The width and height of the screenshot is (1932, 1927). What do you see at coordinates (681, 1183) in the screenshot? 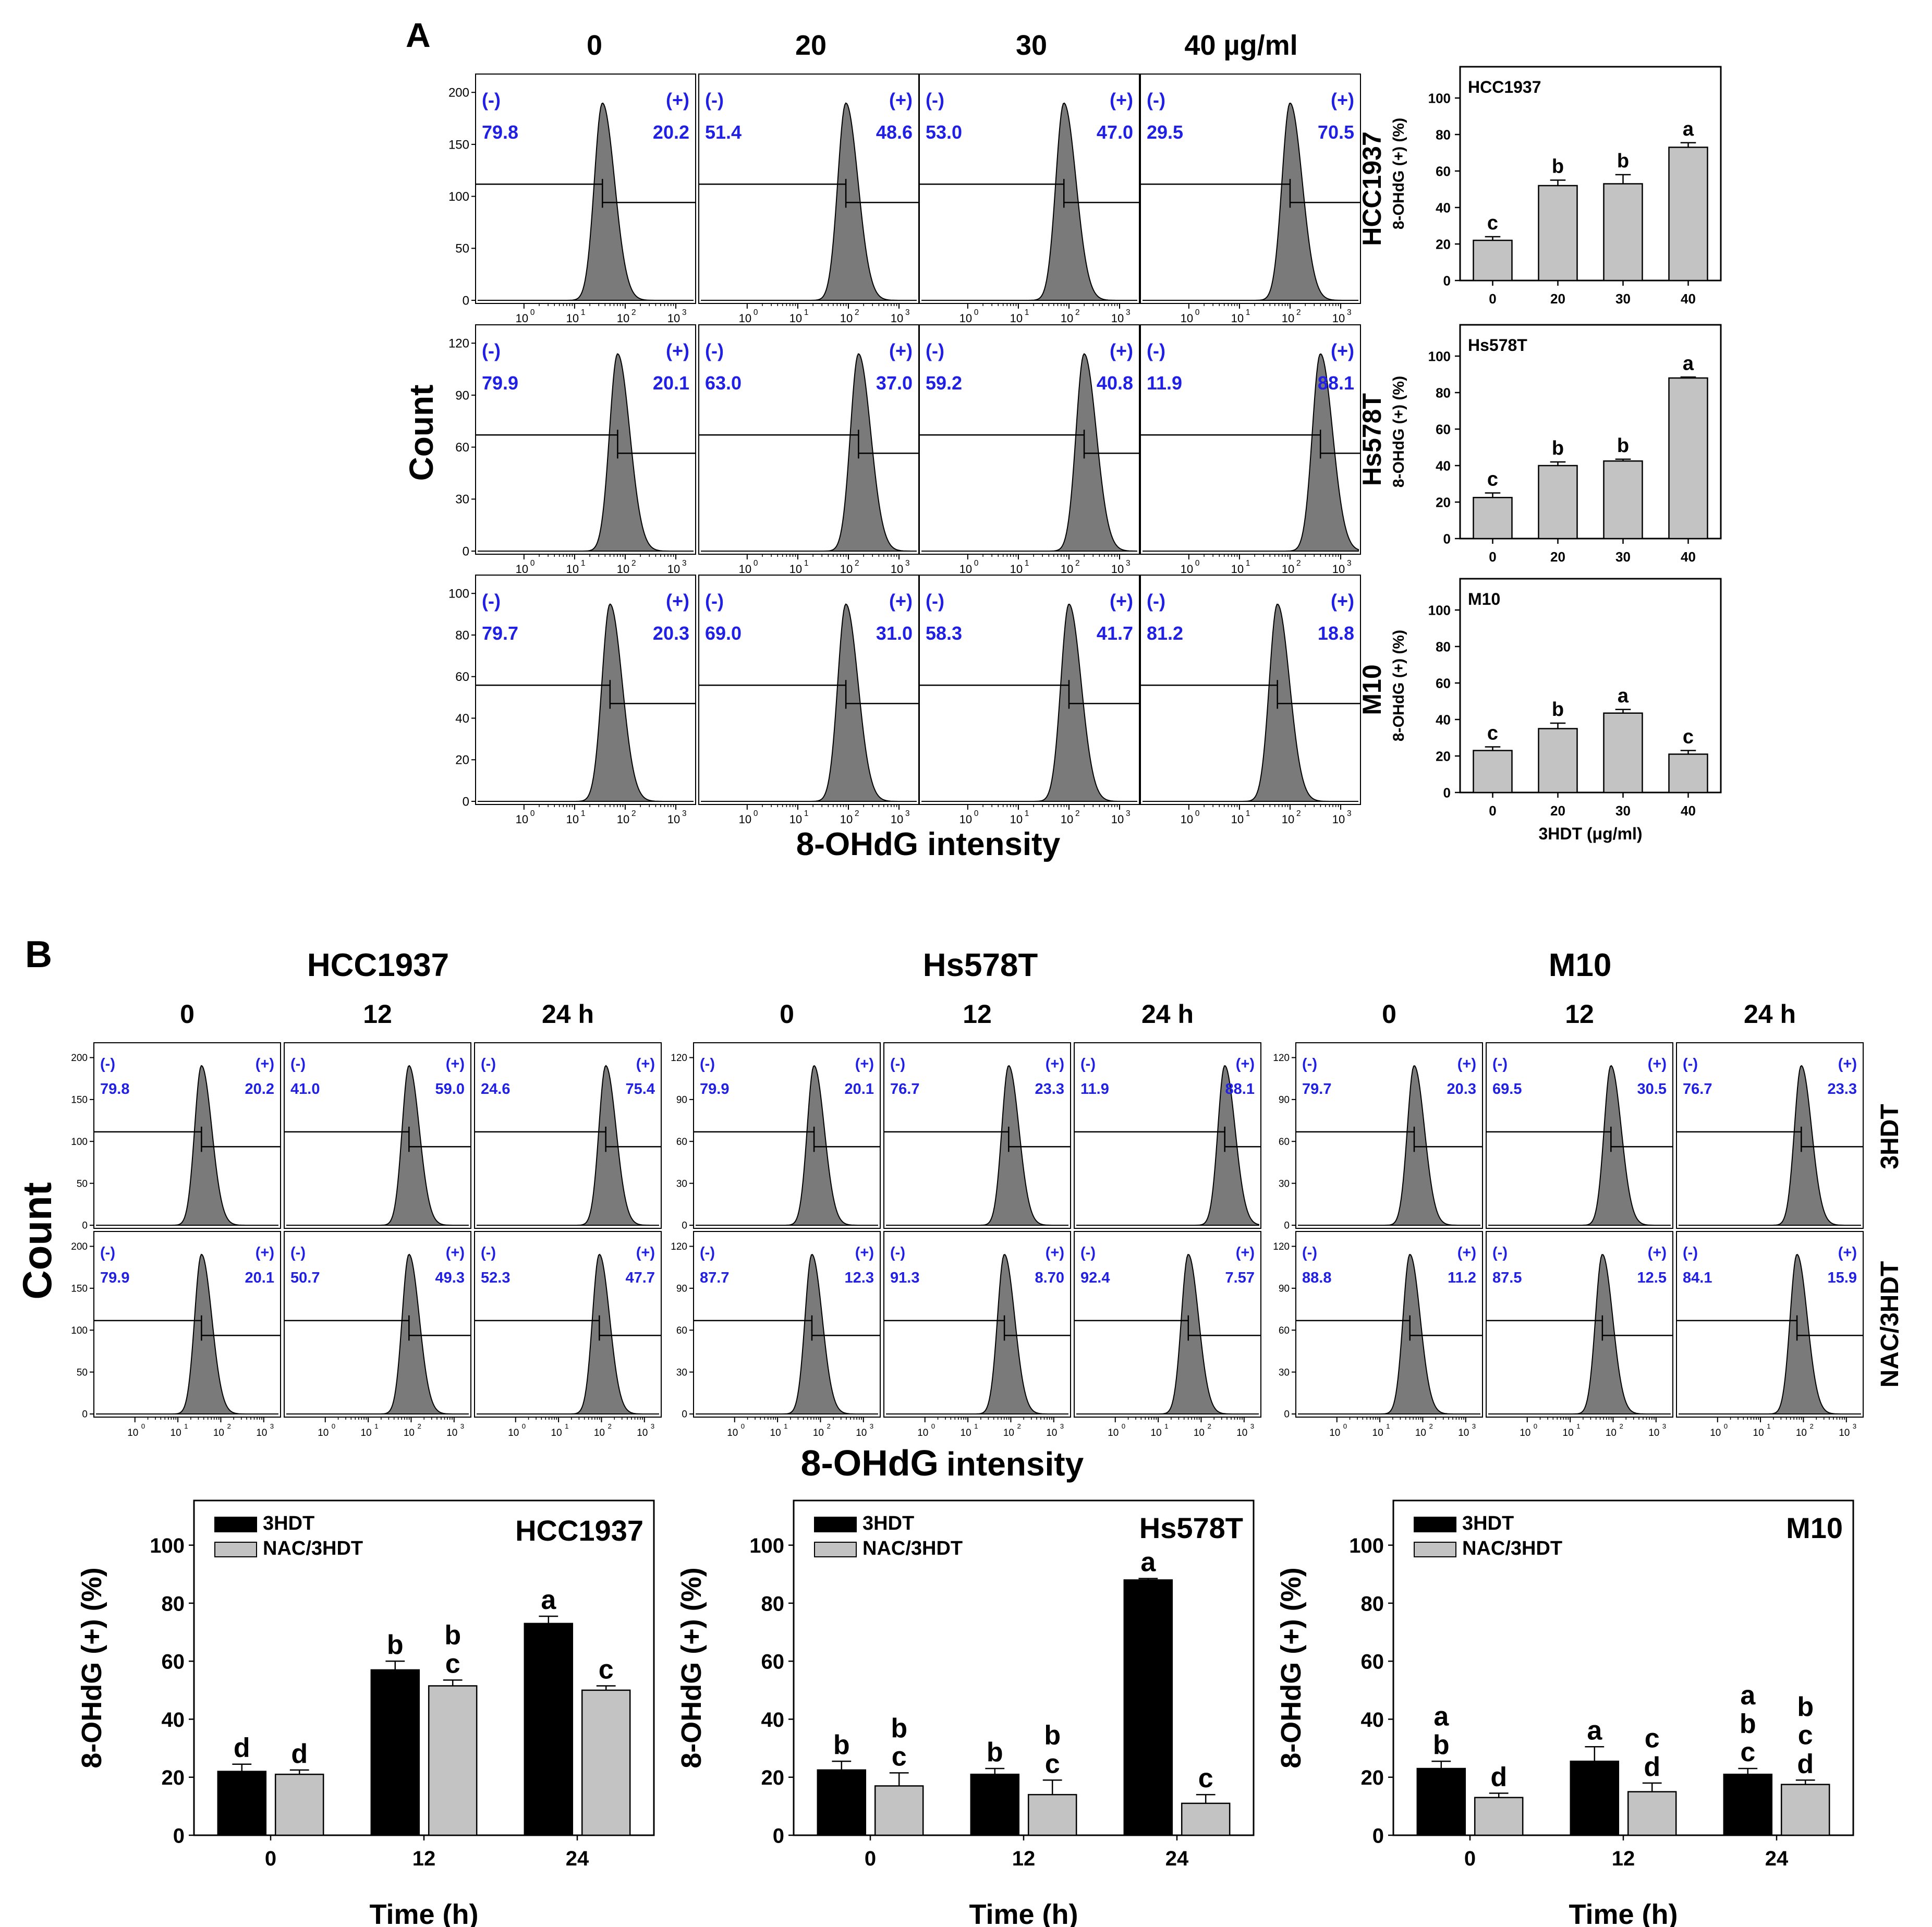
I see `y-tick-label: 30` at bounding box center [681, 1183].